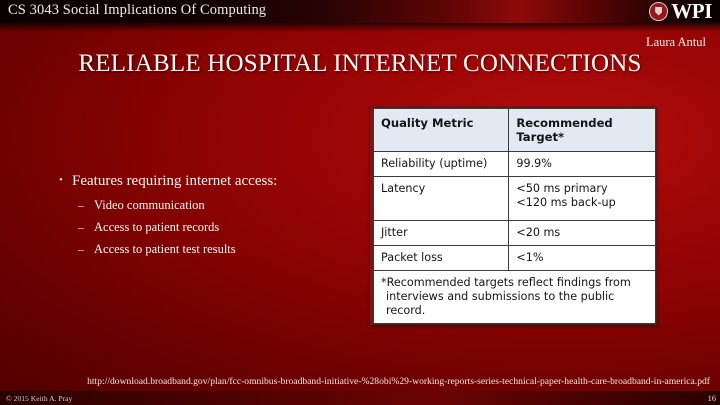  What do you see at coordinates (582, 198) in the screenshot?
I see `cell-target: <50 ms primary <120 ms back-up` at bounding box center [582, 198].